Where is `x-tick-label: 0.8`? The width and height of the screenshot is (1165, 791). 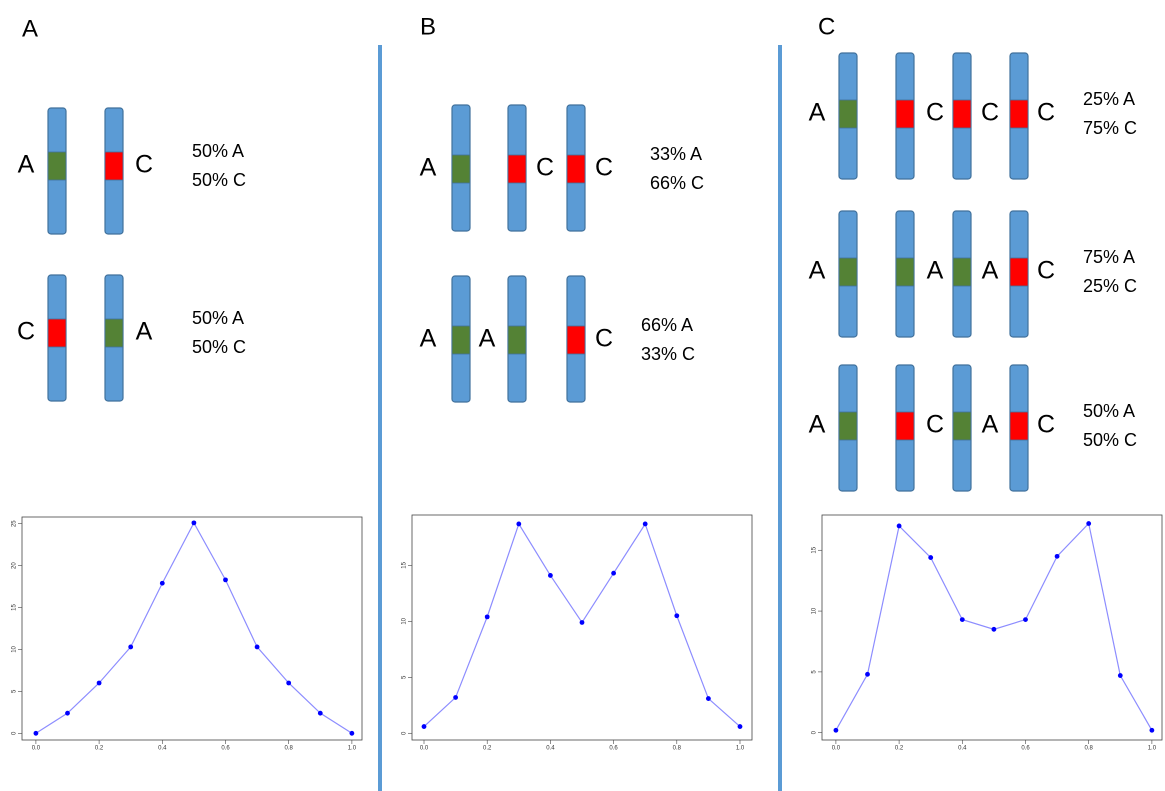
x-tick-label: 0.8 is located at coordinates (1089, 749).